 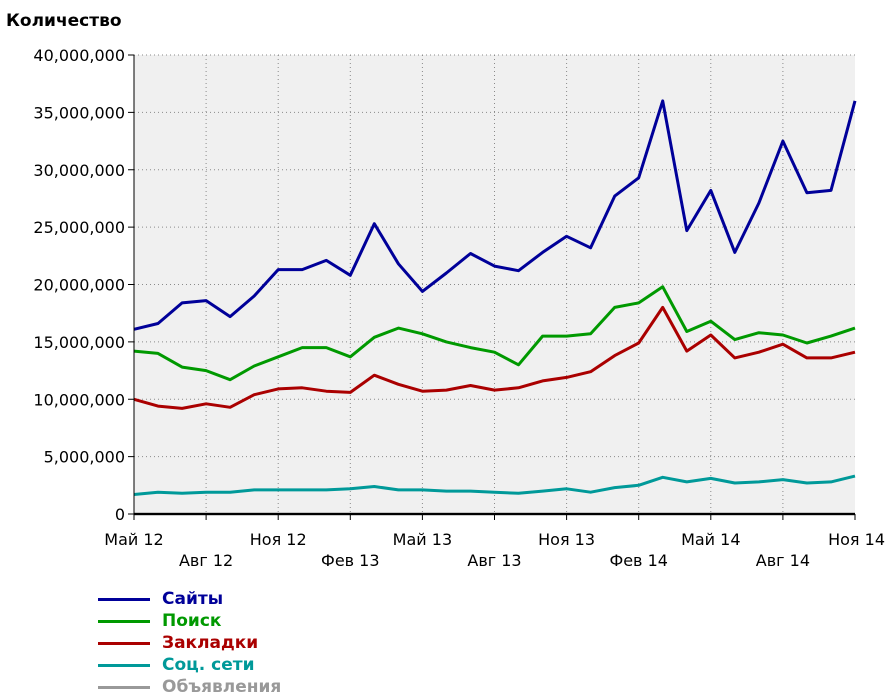 I want to click on x-tick-label: Май 12, so click(x=133, y=539).